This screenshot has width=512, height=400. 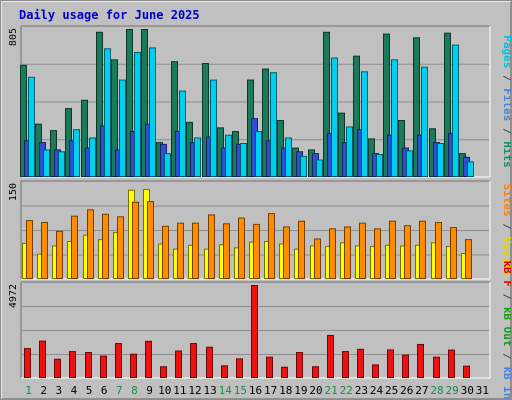 I want to click on x-tick-label: 20, so click(x=315, y=390).